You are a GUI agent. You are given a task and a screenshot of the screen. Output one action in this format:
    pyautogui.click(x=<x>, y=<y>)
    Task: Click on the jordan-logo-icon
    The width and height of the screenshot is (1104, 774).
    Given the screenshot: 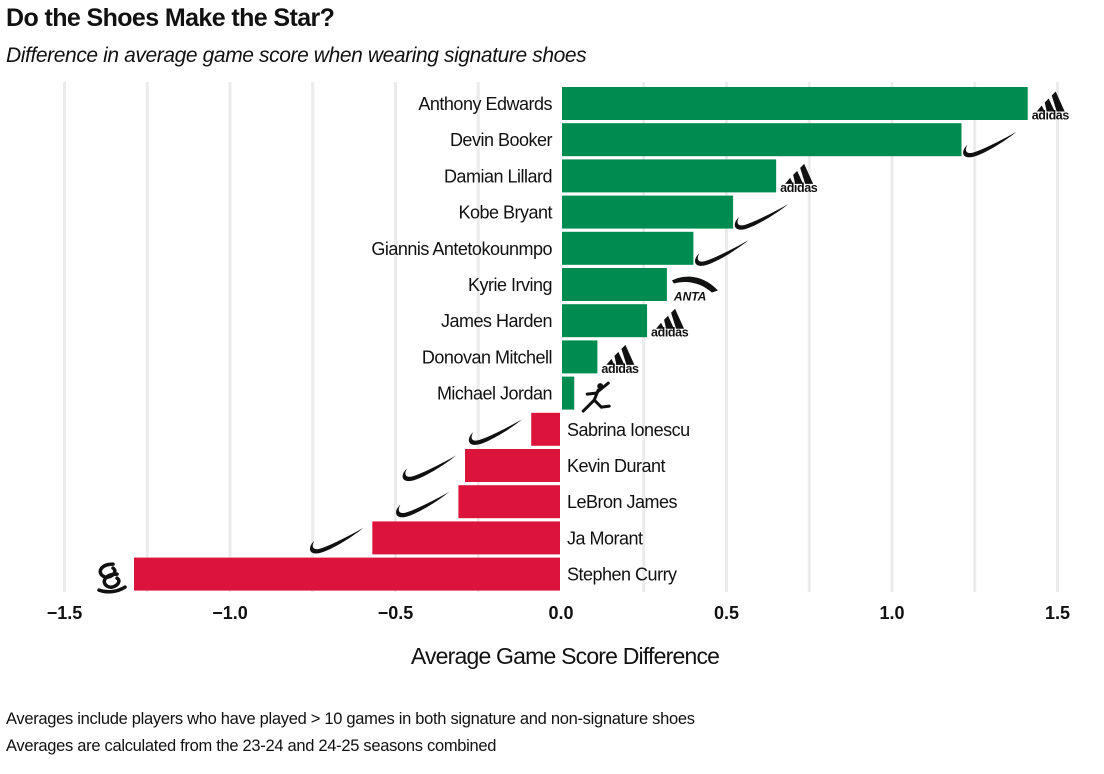 What is the action you would take?
    pyautogui.click(x=596, y=397)
    